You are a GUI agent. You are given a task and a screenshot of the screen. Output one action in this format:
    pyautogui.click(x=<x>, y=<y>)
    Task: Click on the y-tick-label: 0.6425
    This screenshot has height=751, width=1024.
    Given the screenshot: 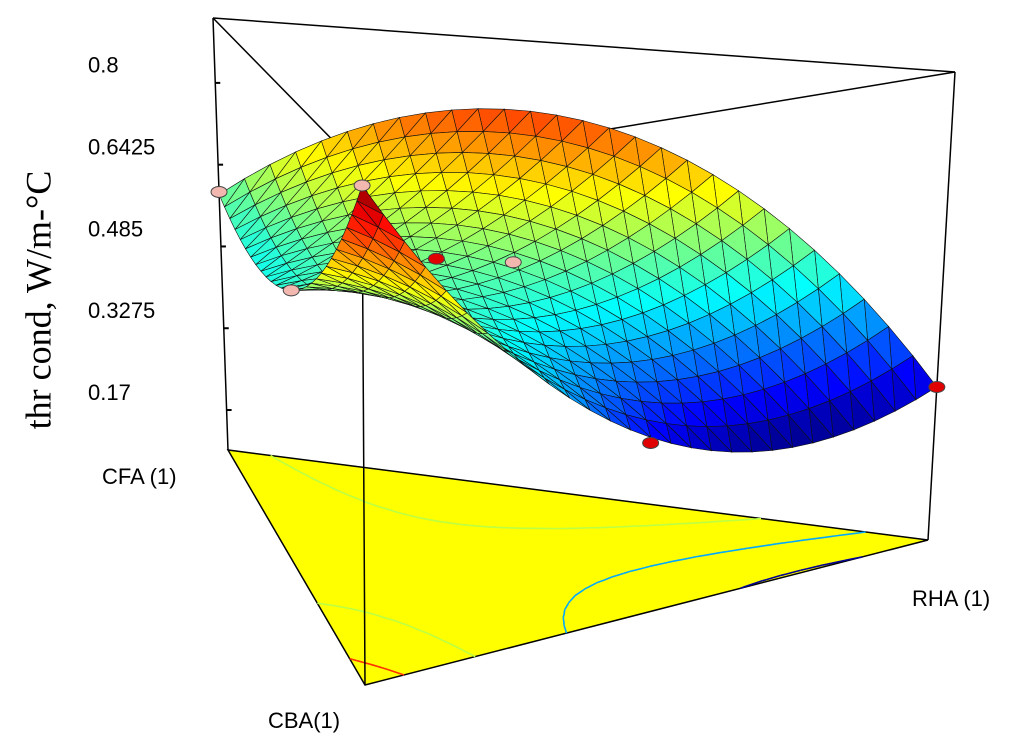 What is the action you would take?
    pyautogui.click(x=121, y=146)
    